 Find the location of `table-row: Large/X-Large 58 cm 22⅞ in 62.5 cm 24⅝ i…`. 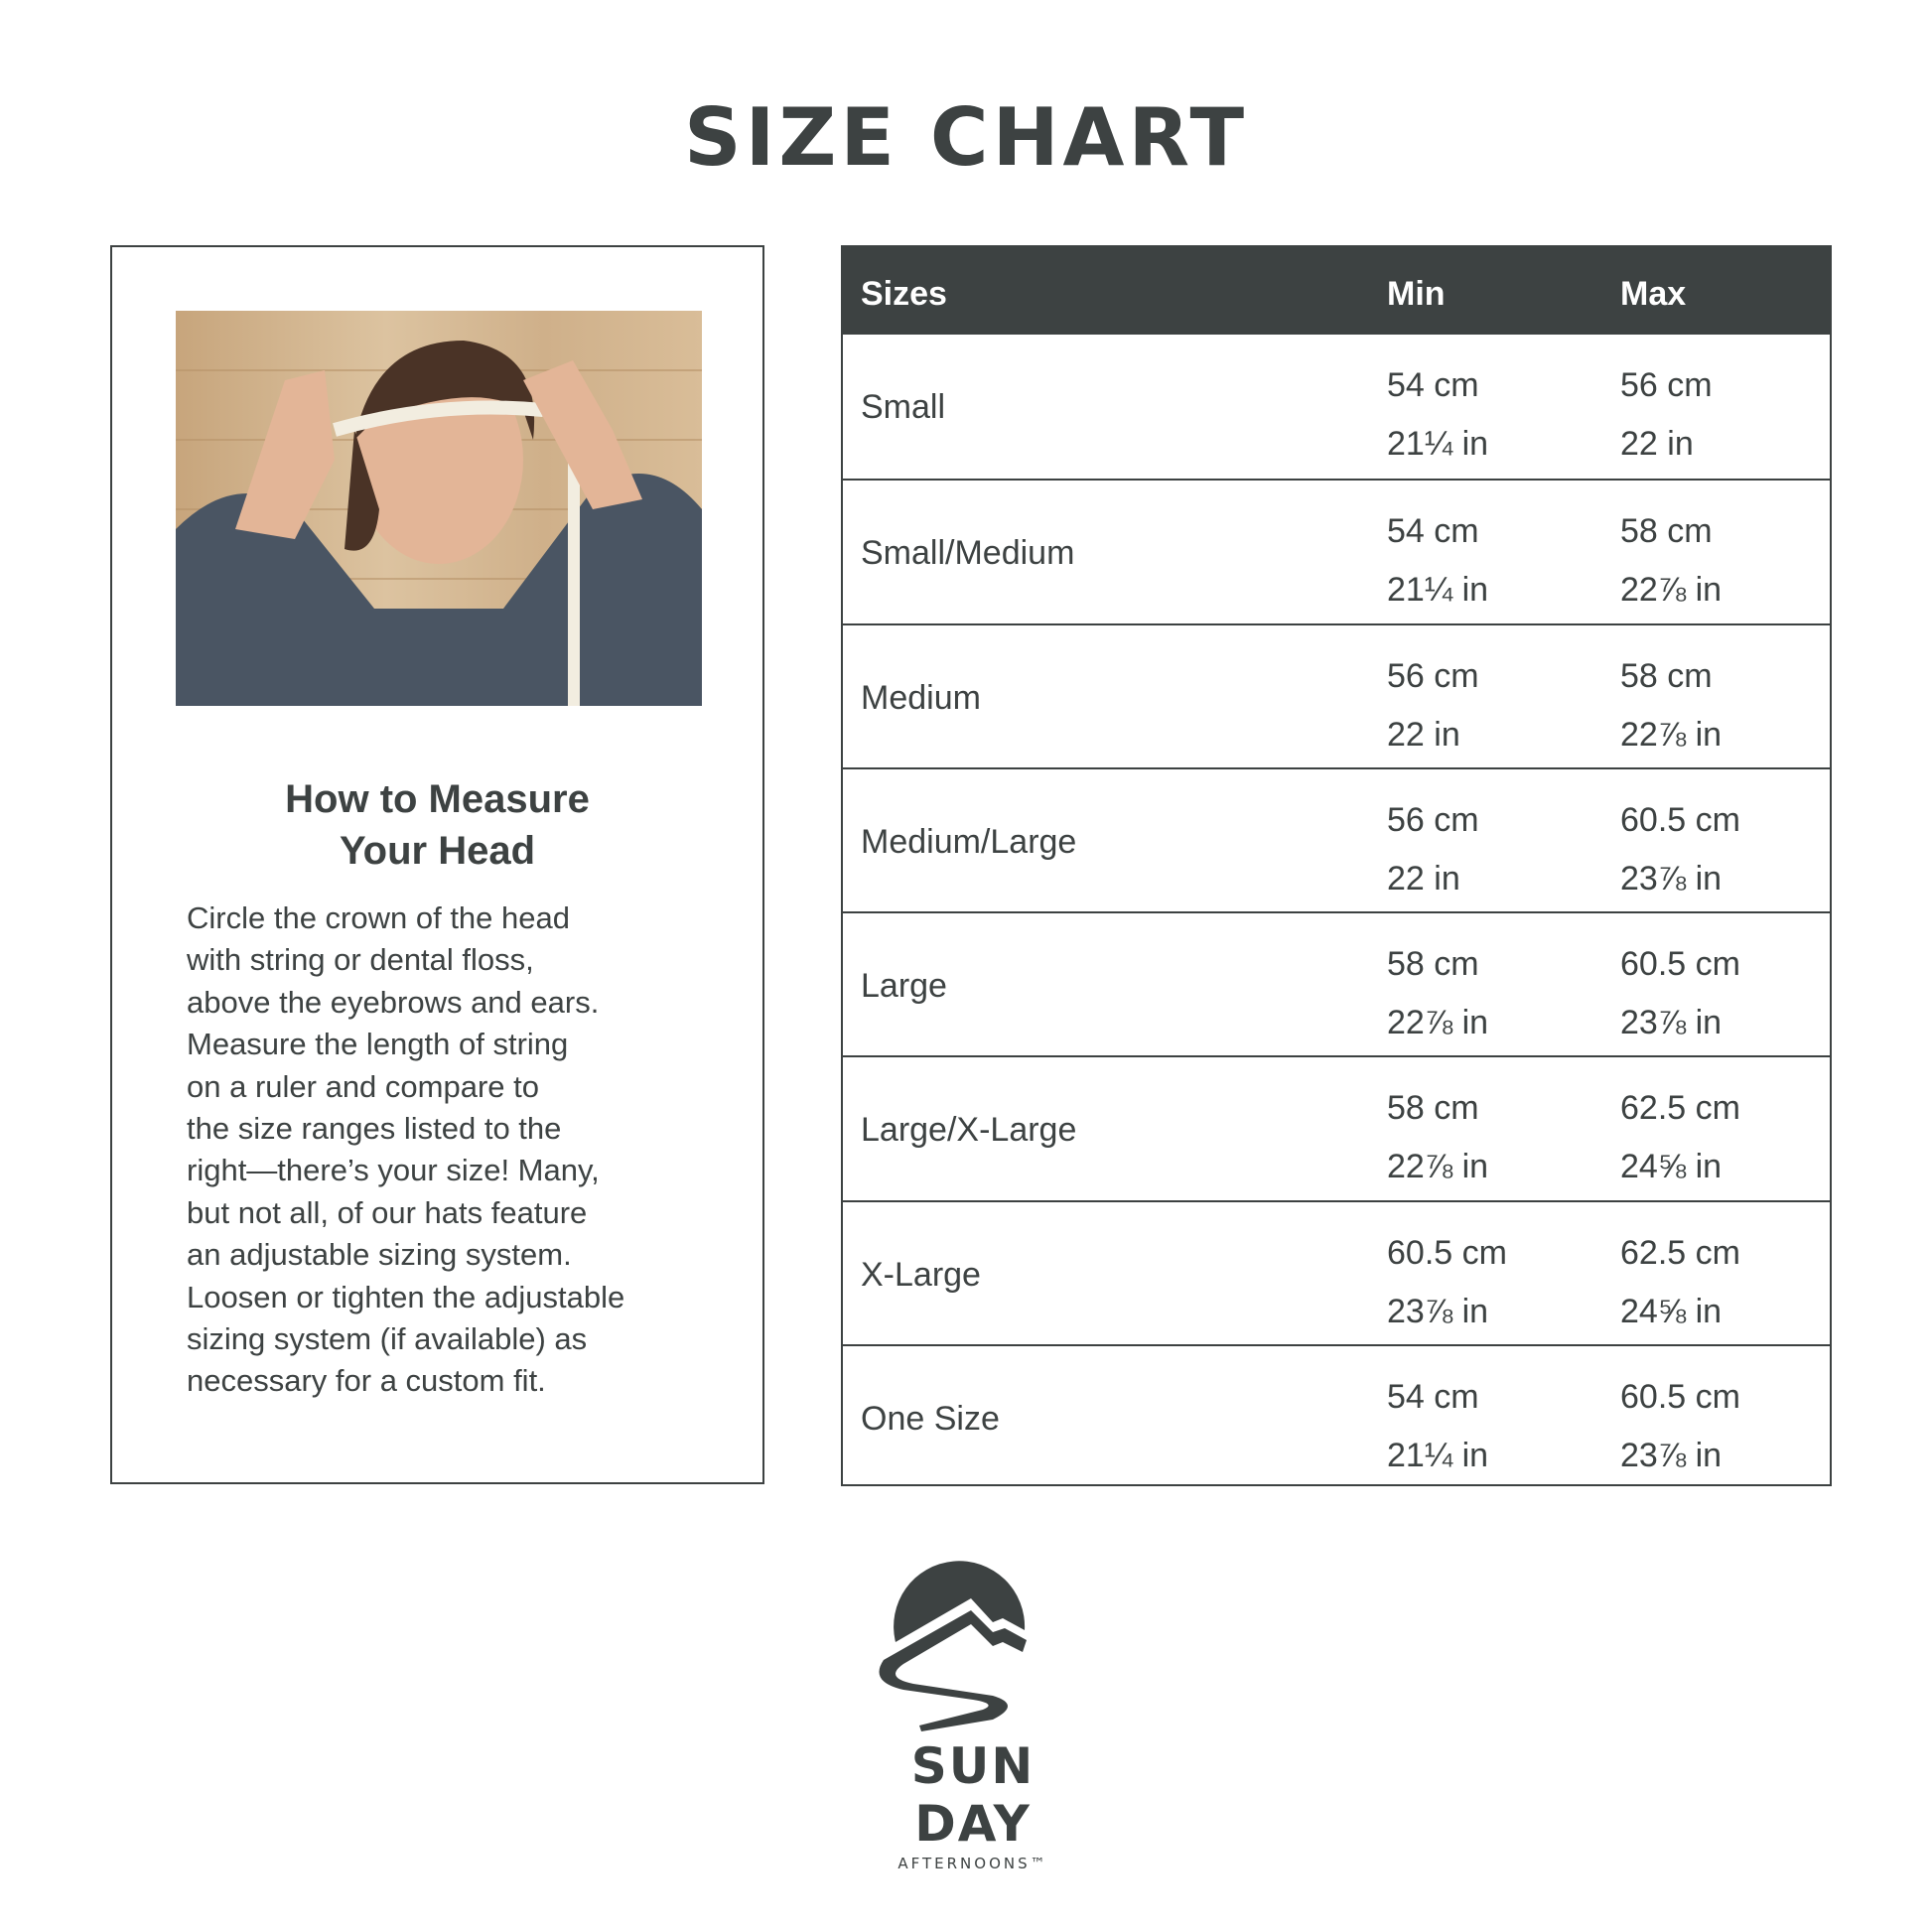

table-row: Large/X-Large 58 cm 22⅞ in 62.5 cm 24⅝ i… is located at coordinates (1337, 1127).